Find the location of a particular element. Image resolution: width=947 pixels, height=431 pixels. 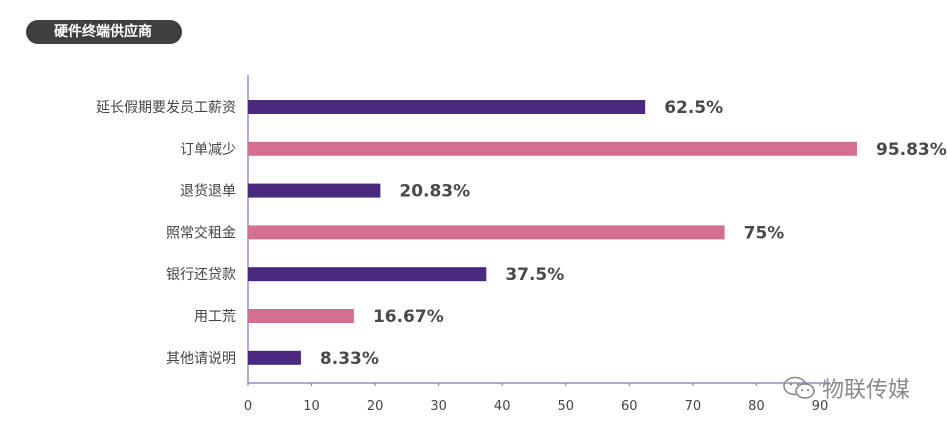

category-label: 退货退单 is located at coordinates (208, 191).